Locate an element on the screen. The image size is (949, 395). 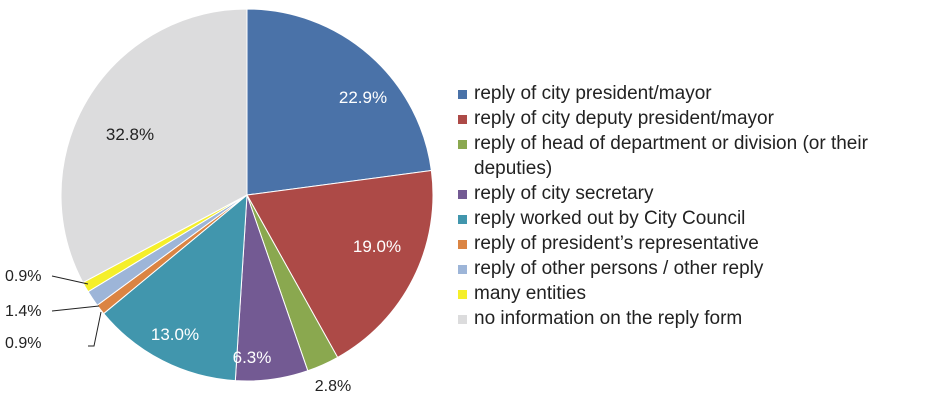
legend-label: reply worked out by City Council is located at coordinates (610, 218).